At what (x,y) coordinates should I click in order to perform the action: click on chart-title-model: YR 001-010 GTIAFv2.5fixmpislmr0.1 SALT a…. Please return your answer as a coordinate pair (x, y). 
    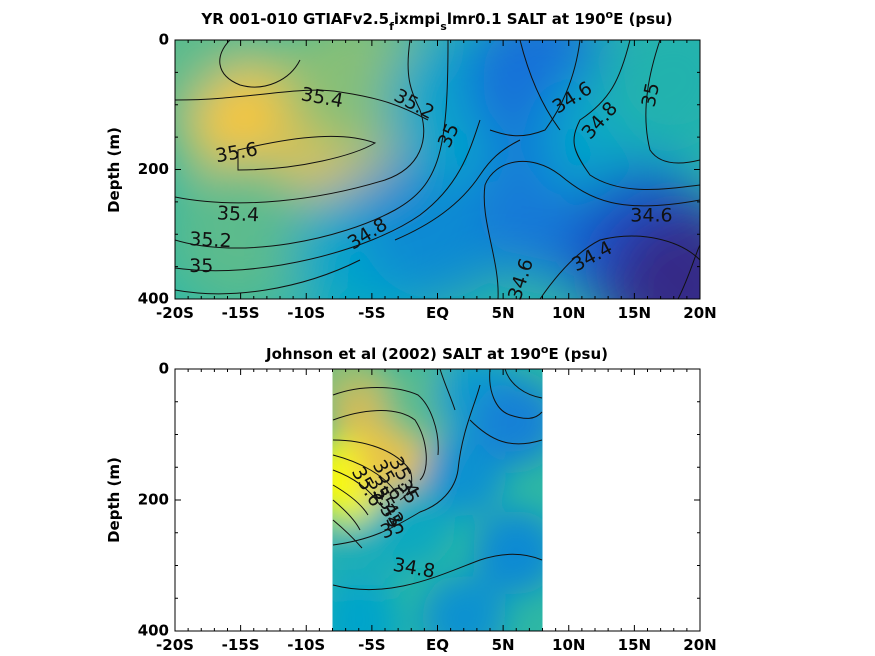
    Looking at the image, I should click on (436, 20).